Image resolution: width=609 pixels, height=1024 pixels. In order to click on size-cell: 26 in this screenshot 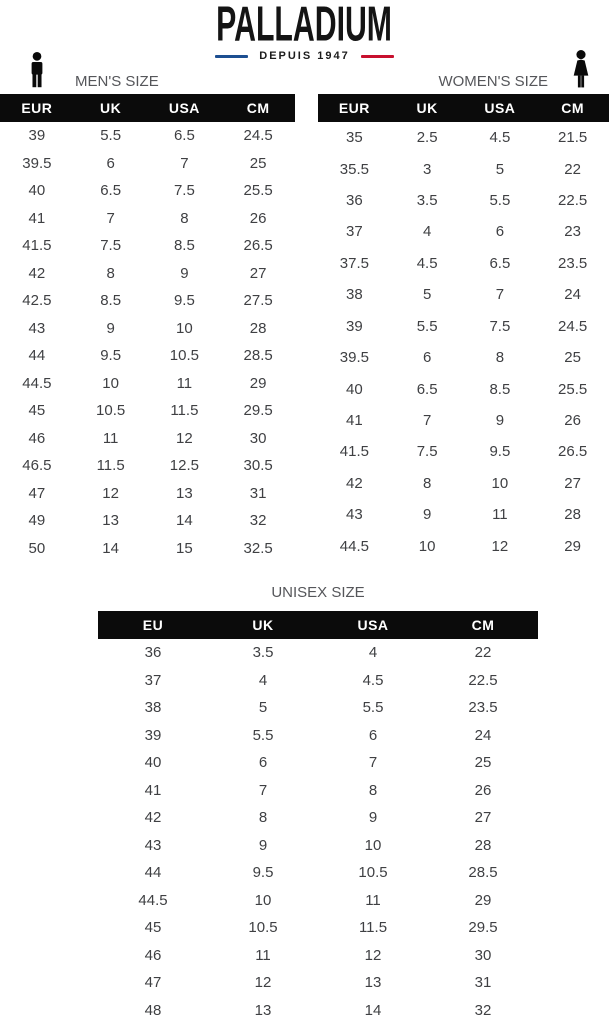, I will do `click(572, 420)`.